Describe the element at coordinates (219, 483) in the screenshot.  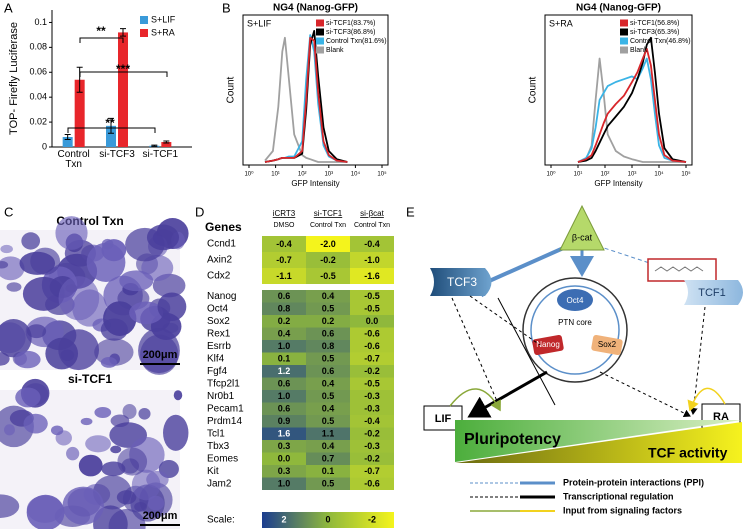
I see `row-label: Jam2` at that location.